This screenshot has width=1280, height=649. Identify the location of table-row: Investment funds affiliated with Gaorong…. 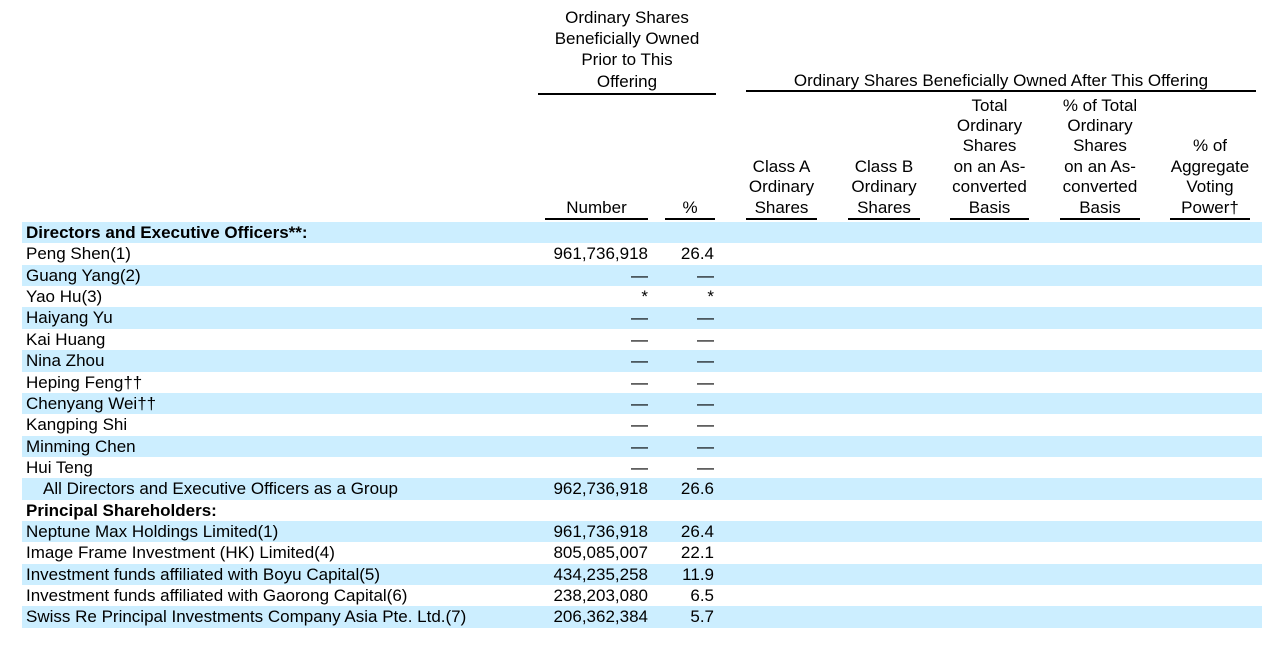
(642, 595).